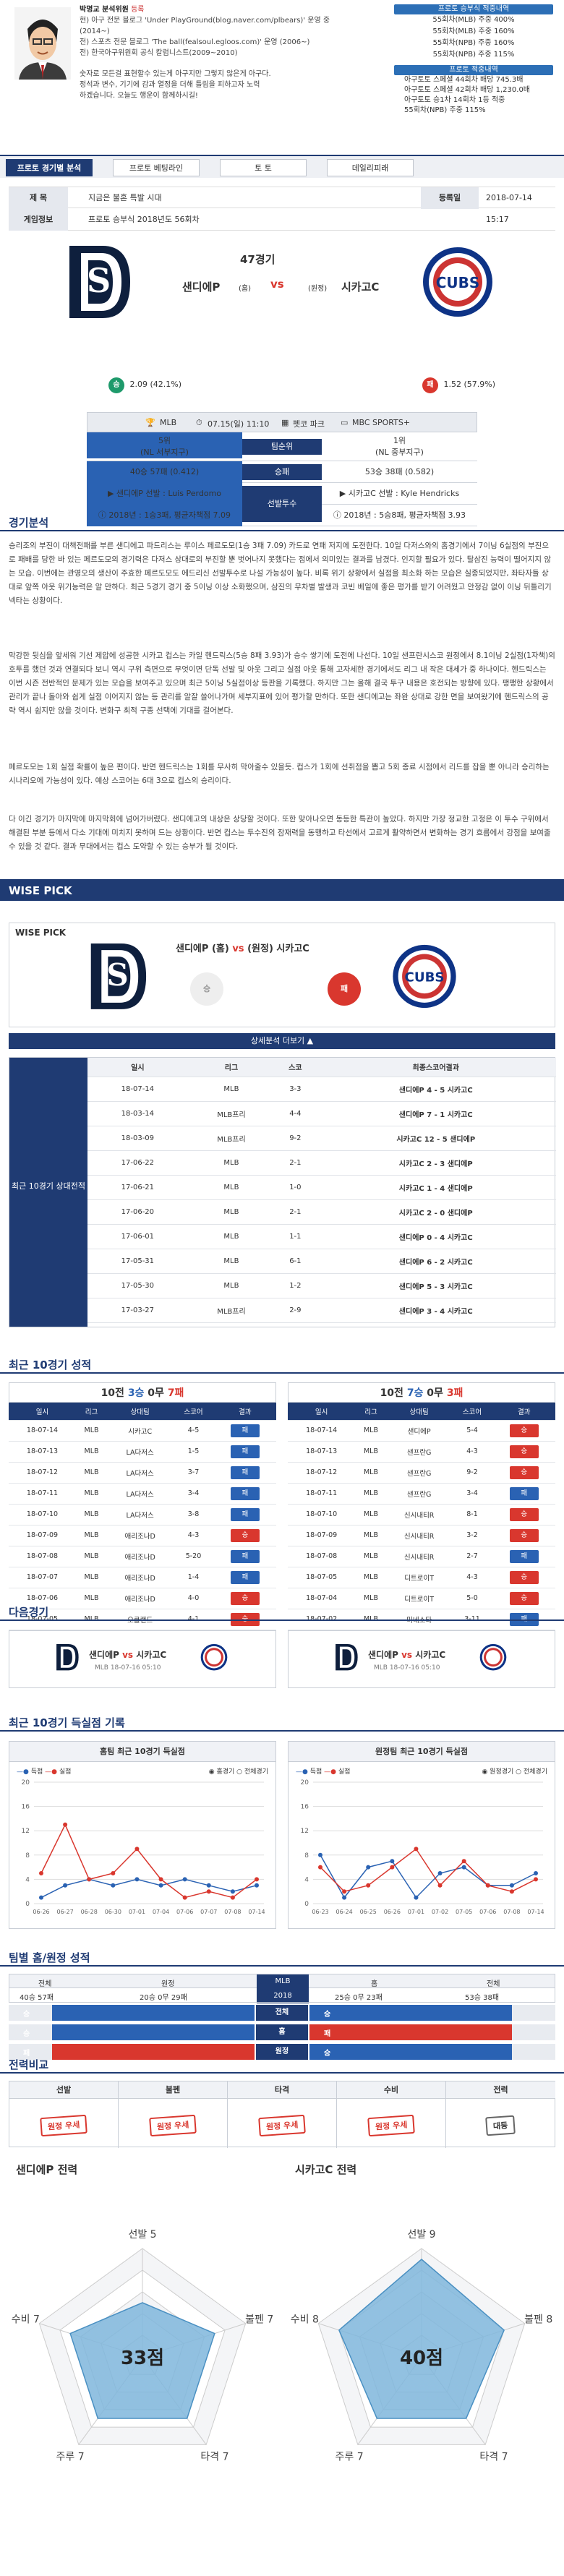 The height and width of the screenshot is (2576, 564). I want to click on losses: 3패, so click(455, 1393).